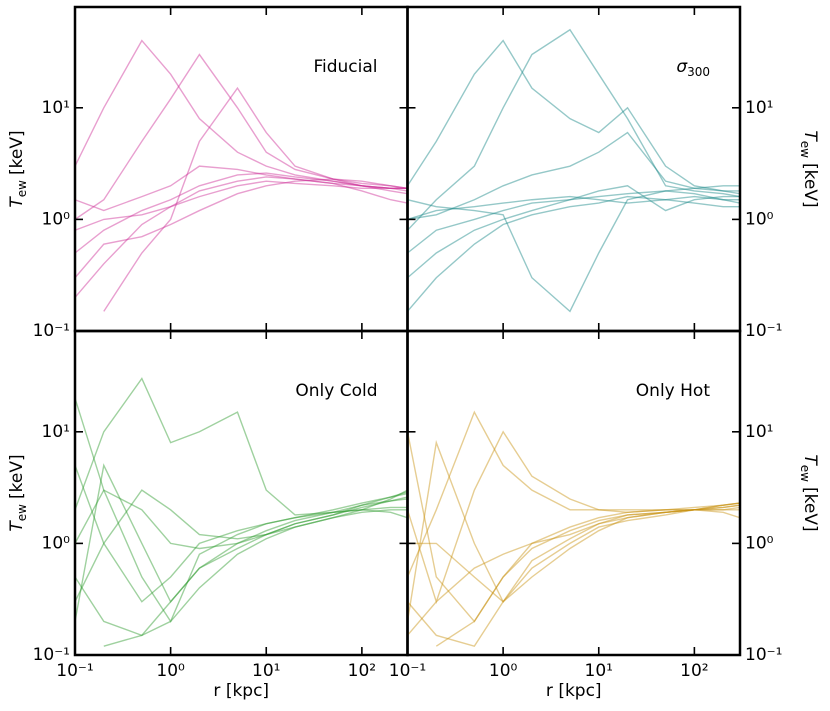  Describe the element at coordinates (673, 391) in the screenshot. I see `panel-label: Only Hot` at that location.